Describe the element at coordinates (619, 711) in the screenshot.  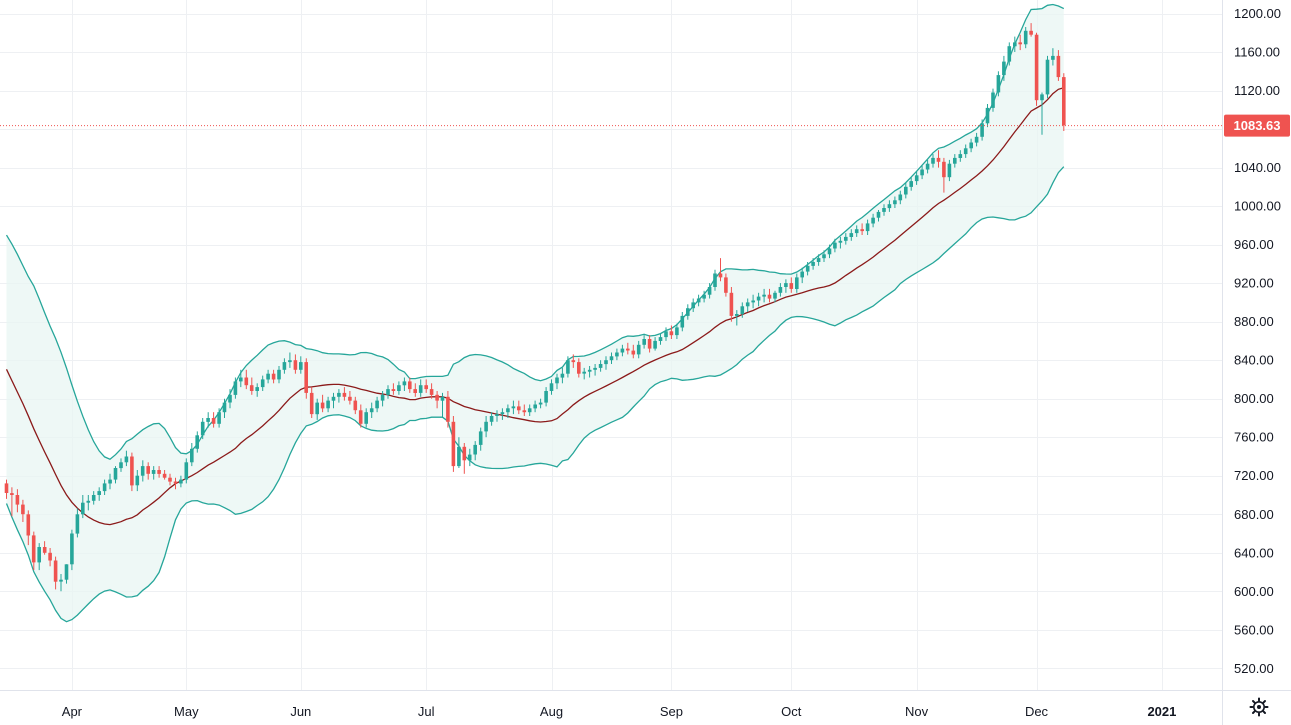
I see `time-axis: Apr May Jun Jul Aug Sep Oct Nov Dec 2021` at that location.